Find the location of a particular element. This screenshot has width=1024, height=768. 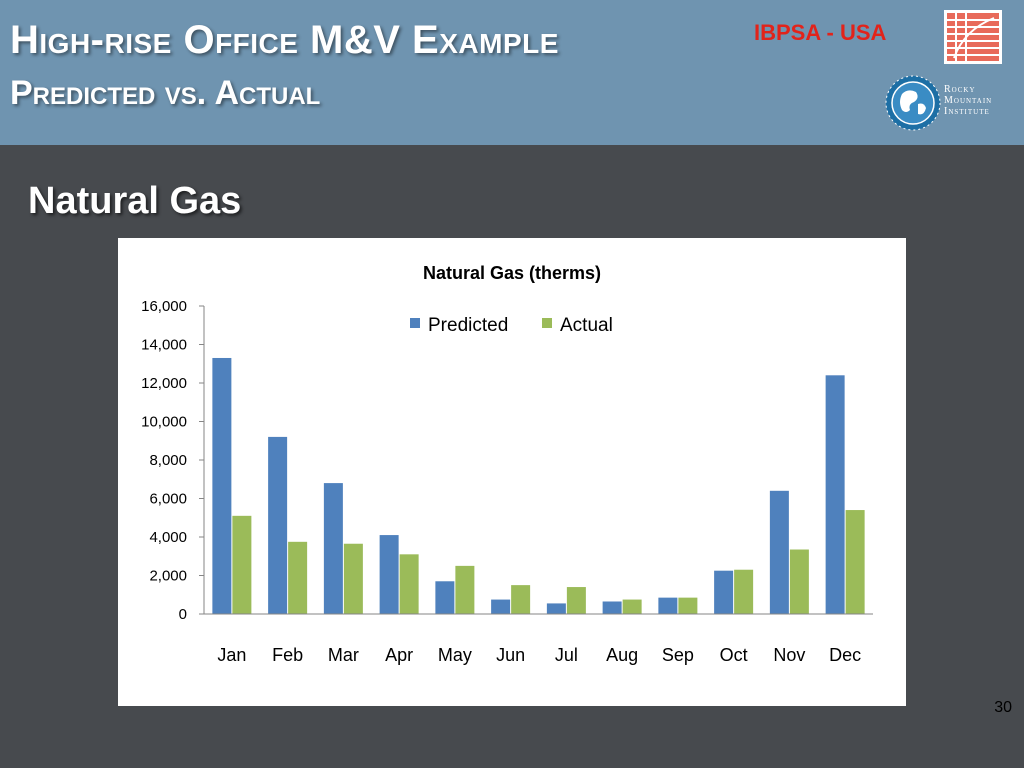

x-tick-label: Mar is located at coordinates (343, 655).